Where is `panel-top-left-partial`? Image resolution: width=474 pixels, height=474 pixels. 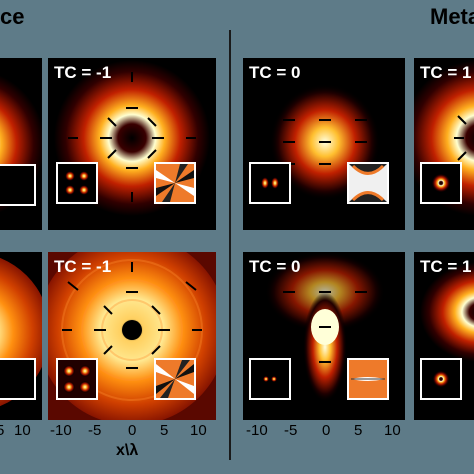 panel-top-left-partial is located at coordinates (21, 144).